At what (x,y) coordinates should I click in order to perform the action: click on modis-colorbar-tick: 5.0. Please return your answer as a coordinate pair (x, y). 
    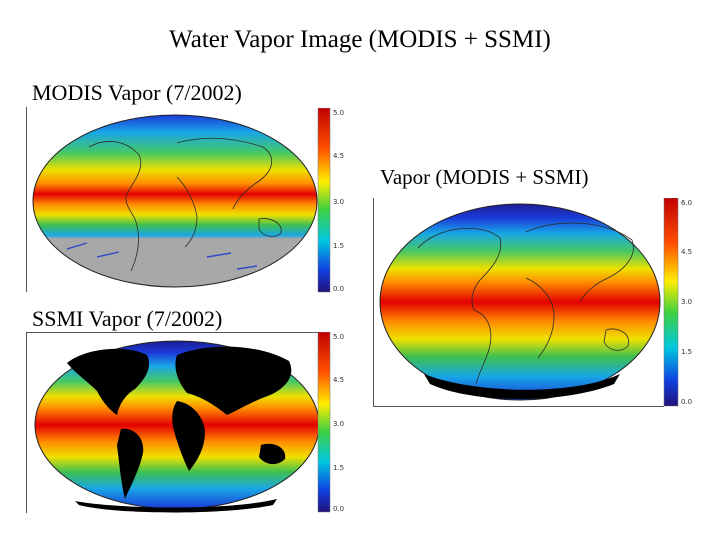
    Looking at the image, I should click on (338, 113).